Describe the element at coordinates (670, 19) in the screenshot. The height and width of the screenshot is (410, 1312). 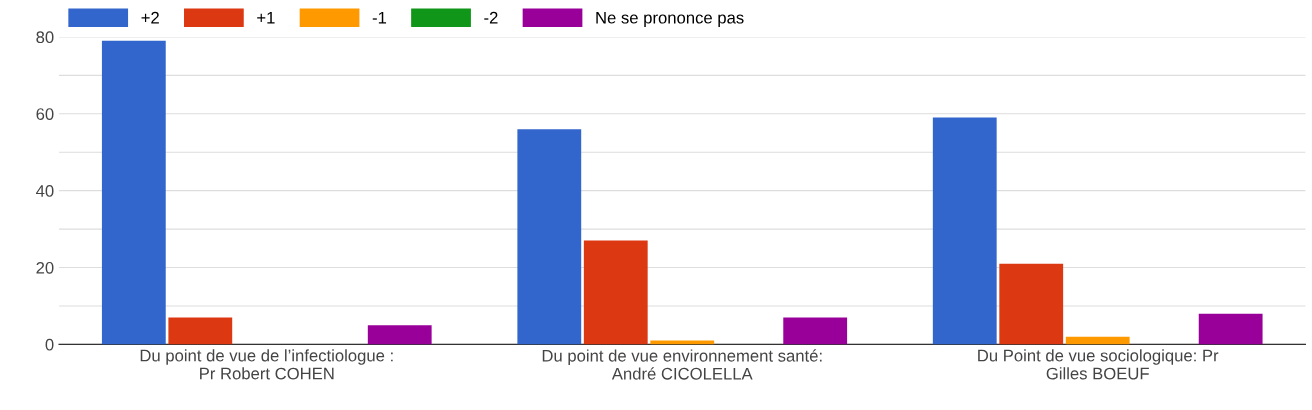
I see `legend-label: Ne se prononce pas` at that location.